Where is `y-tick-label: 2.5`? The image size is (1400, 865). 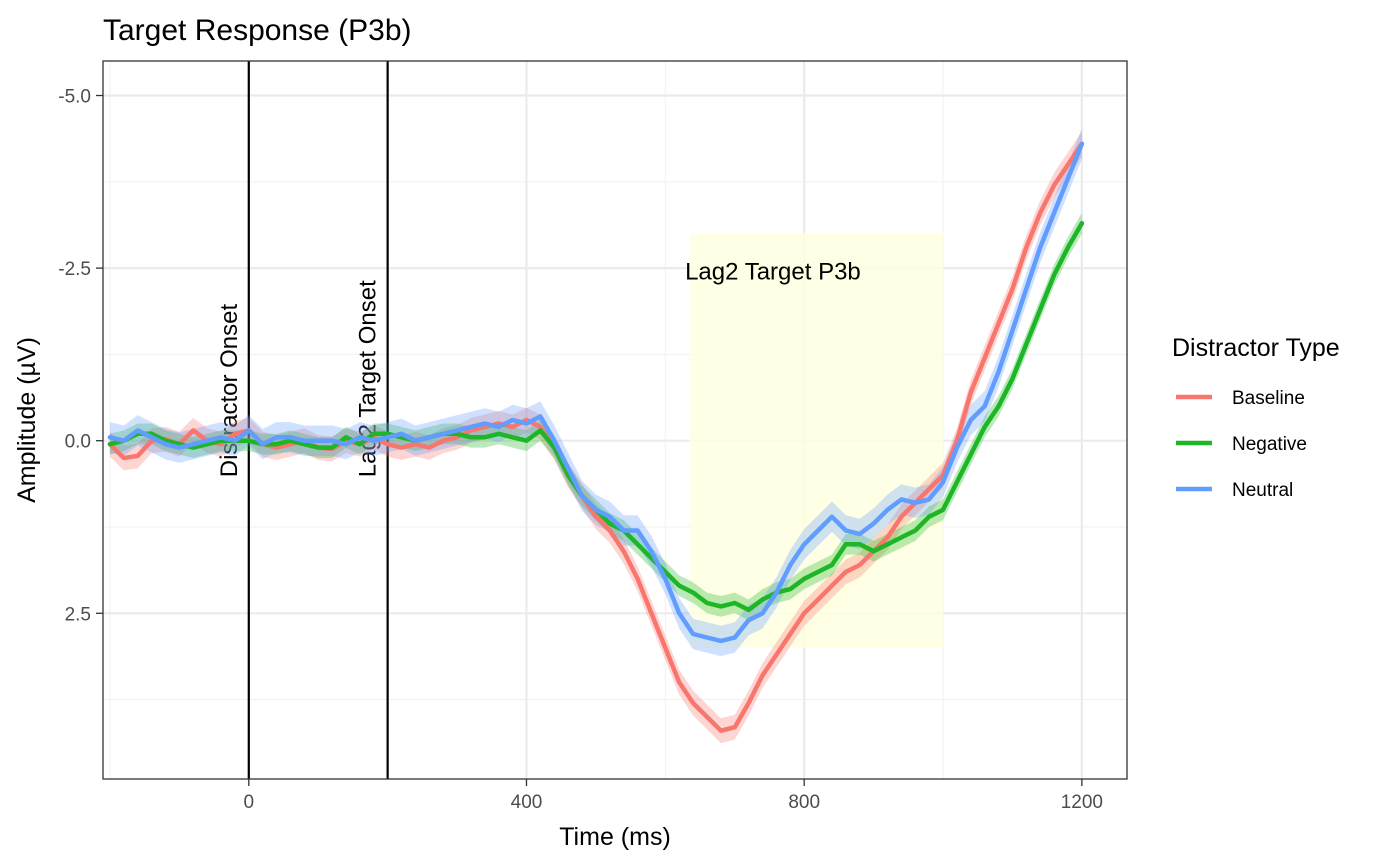 y-tick-label: 2.5 is located at coordinates (78, 614).